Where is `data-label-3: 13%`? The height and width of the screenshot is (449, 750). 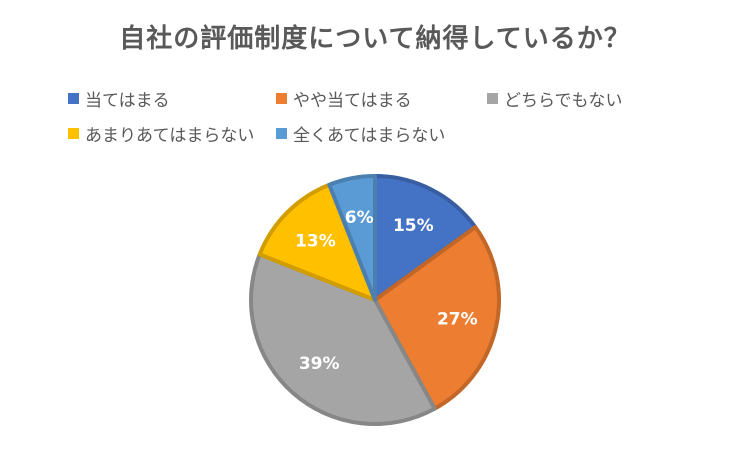
data-label-3: 13% is located at coordinates (315, 241).